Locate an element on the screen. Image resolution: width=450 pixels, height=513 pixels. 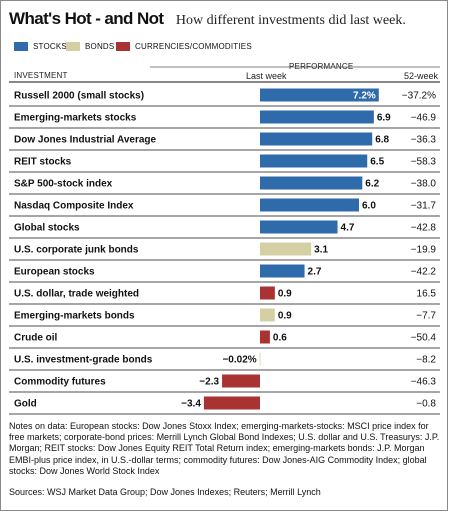
week52-value: −42.2 is located at coordinates (424, 272).